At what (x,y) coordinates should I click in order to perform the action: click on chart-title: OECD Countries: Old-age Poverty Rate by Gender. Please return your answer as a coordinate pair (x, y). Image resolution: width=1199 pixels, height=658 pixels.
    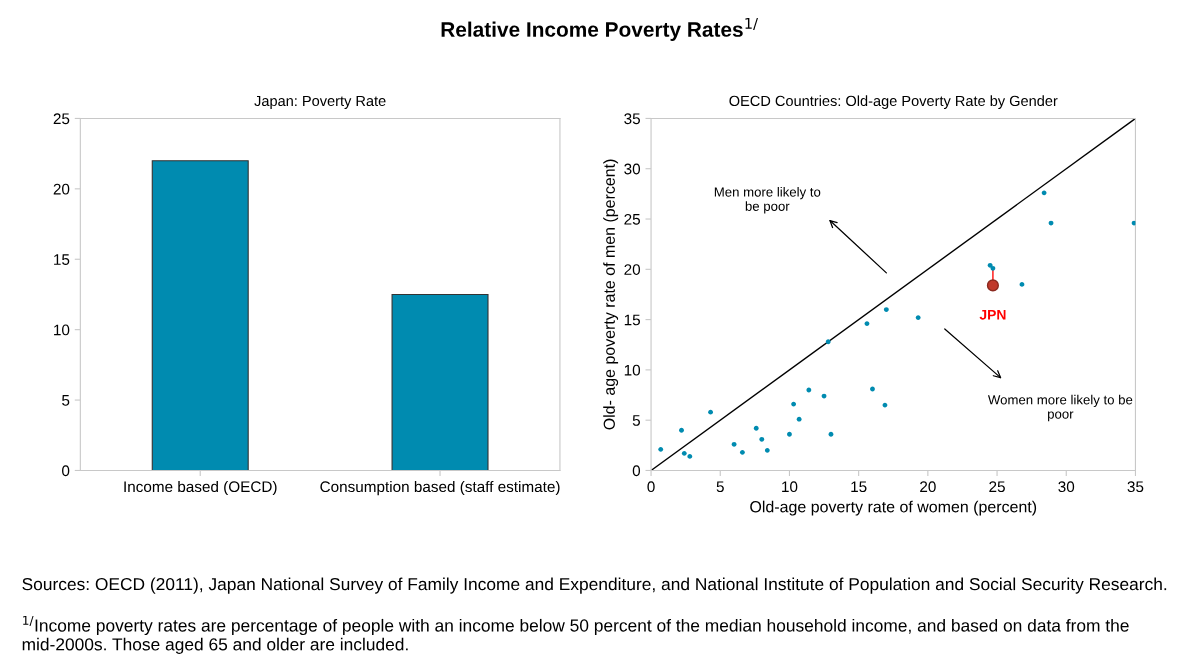
    Looking at the image, I should click on (893, 102).